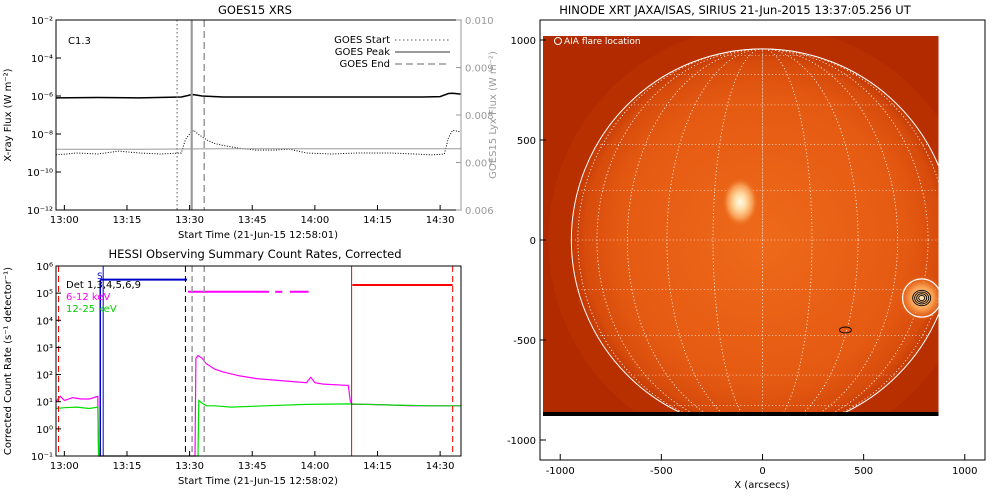  What do you see at coordinates (258, 95) in the screenshot?
I see `goes-series-long` at bounding box center [258, 95].